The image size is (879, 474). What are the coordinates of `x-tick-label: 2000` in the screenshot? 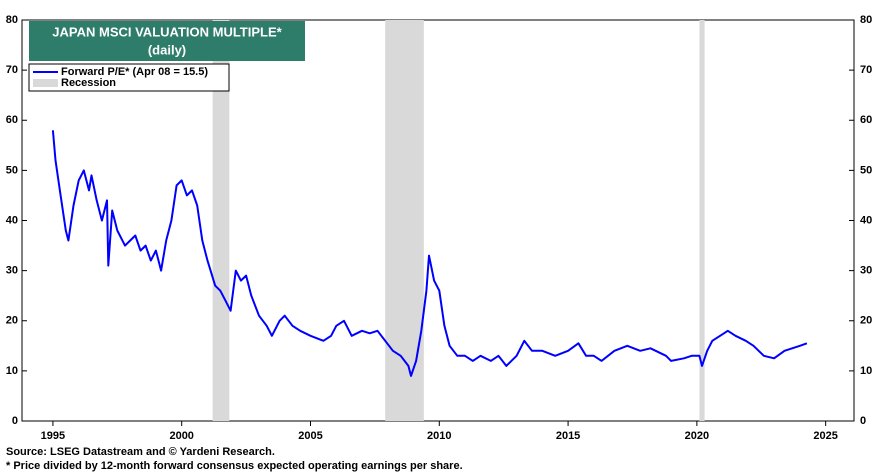 It's located at (181, 436).